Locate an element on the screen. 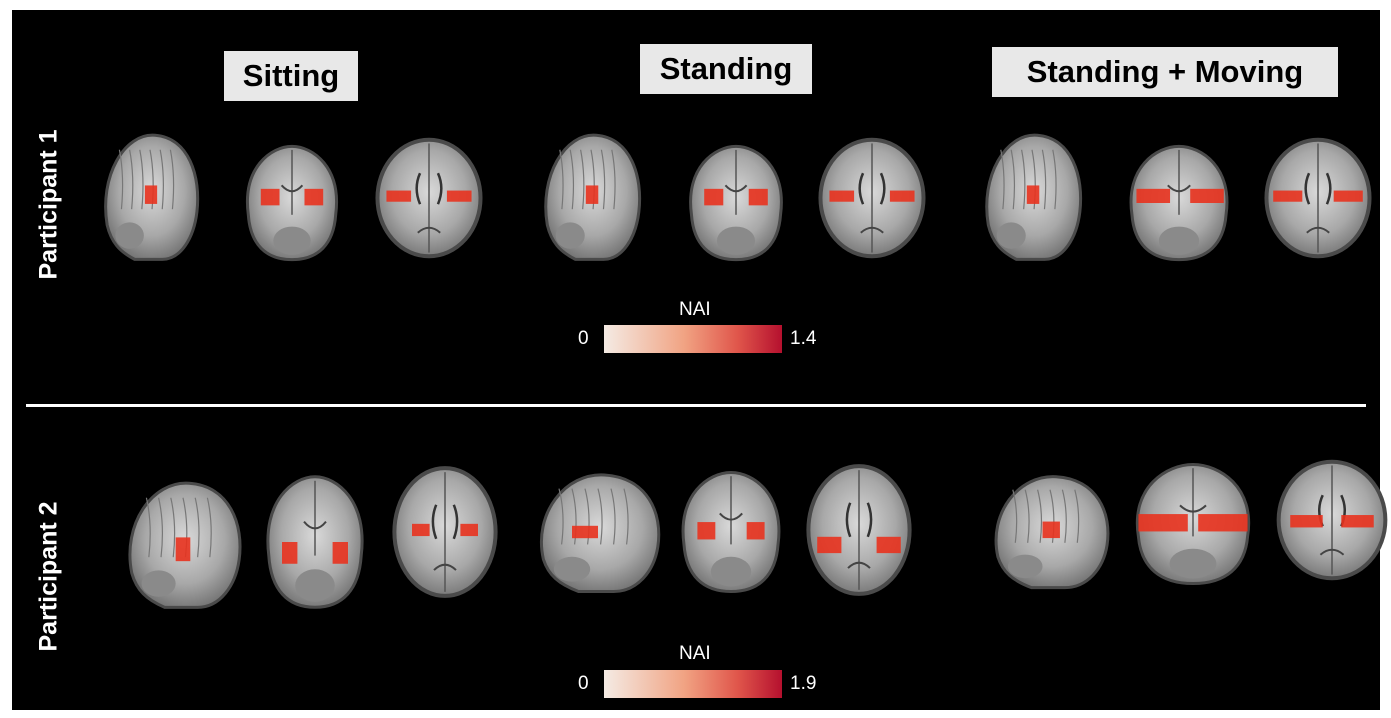 The width and height of the screenshot is (1391, 718). condition-label-sitting: Sitting is located at coordinates (291, 76).